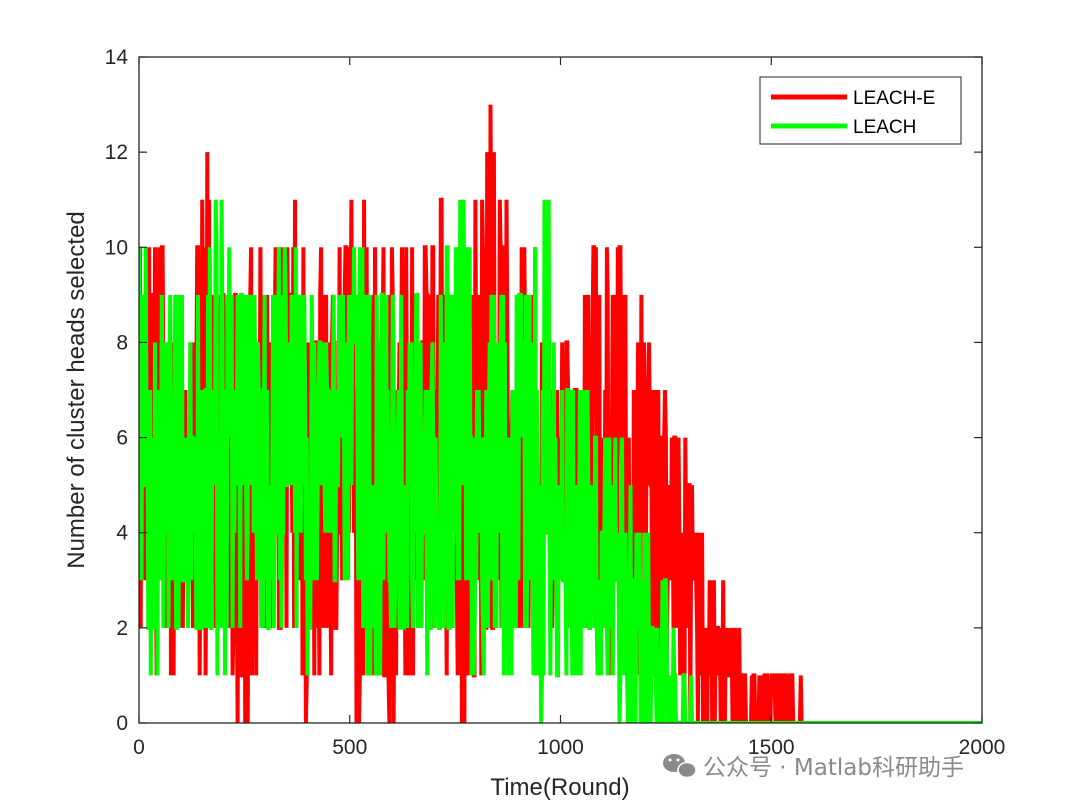 This screenshot has width=1080, height=807. Describe the element at coordinates (117, 57) in the screenshot. I see `y-tick-label-7: 14` at that location.